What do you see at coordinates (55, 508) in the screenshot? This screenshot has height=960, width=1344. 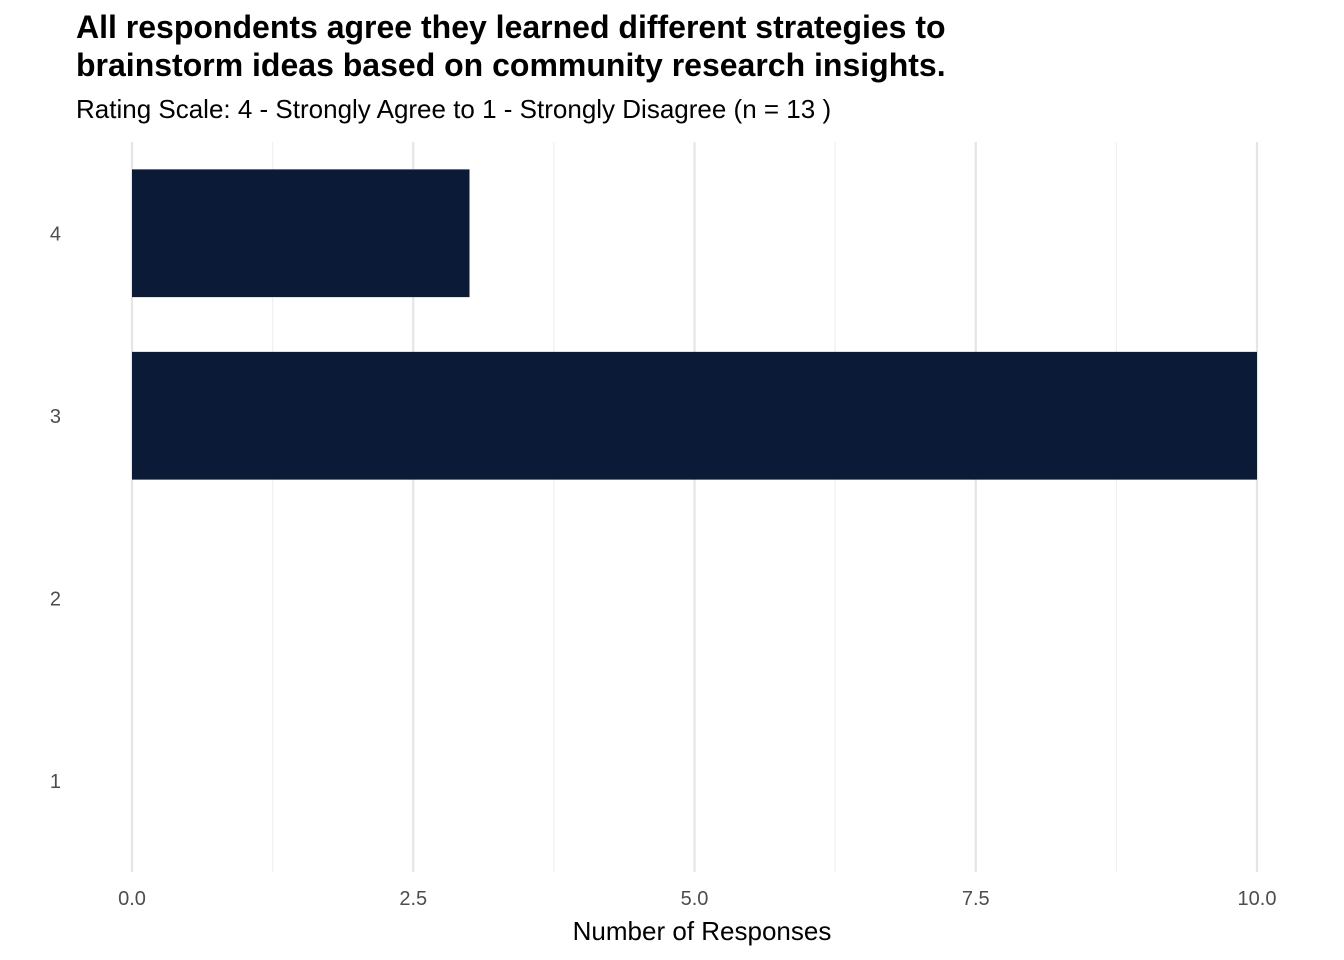 I see `y-axis-ticks: 4 3 2 1` at bounding box center [55, 508].